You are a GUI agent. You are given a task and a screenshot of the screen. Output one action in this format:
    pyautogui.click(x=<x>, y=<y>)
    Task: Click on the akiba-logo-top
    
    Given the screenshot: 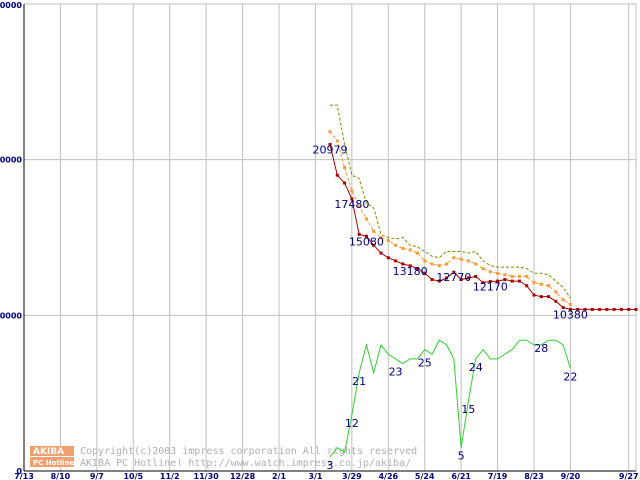 What is the action you would take?
    pyautogui.click(x=52, y=451)
    